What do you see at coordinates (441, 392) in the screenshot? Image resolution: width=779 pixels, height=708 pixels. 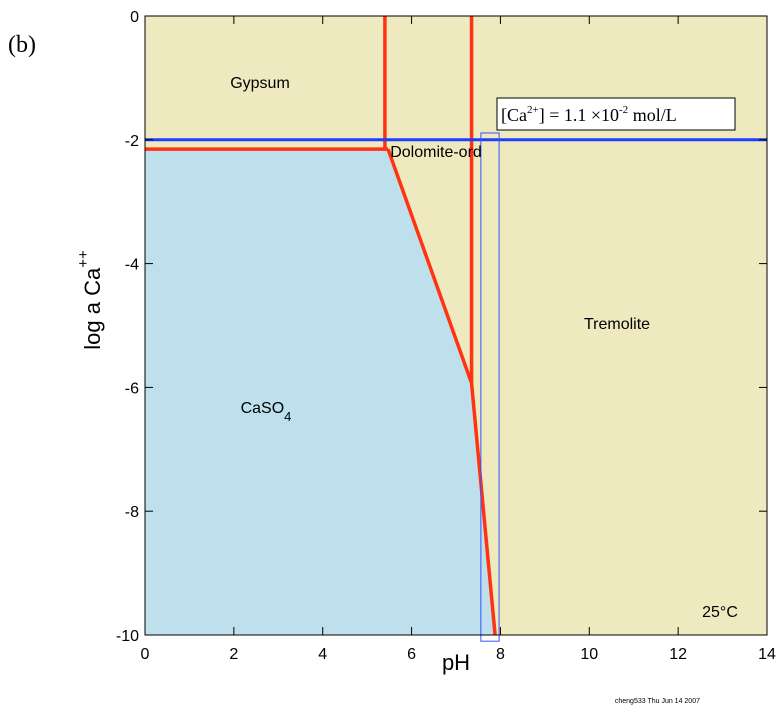 I see `phase-boundary` at bounding box center [441, 392].